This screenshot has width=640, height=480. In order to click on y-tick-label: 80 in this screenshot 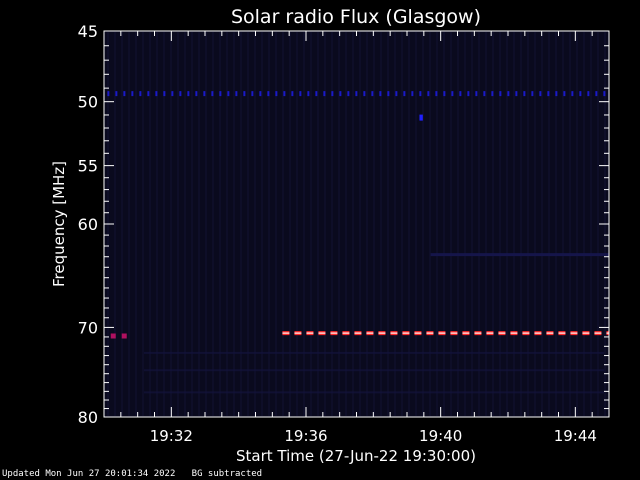, I will do `click(88, 417)`.